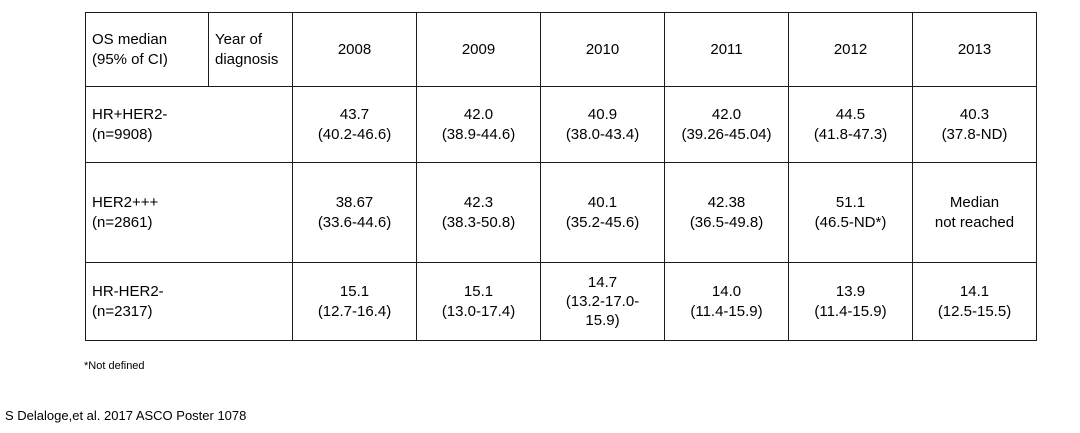 The width and height of the screenshot is (1080, 433). Describe the element at coordinates (974, 49) in the screenshot. I see `header-year-2013: 2013` at that location.